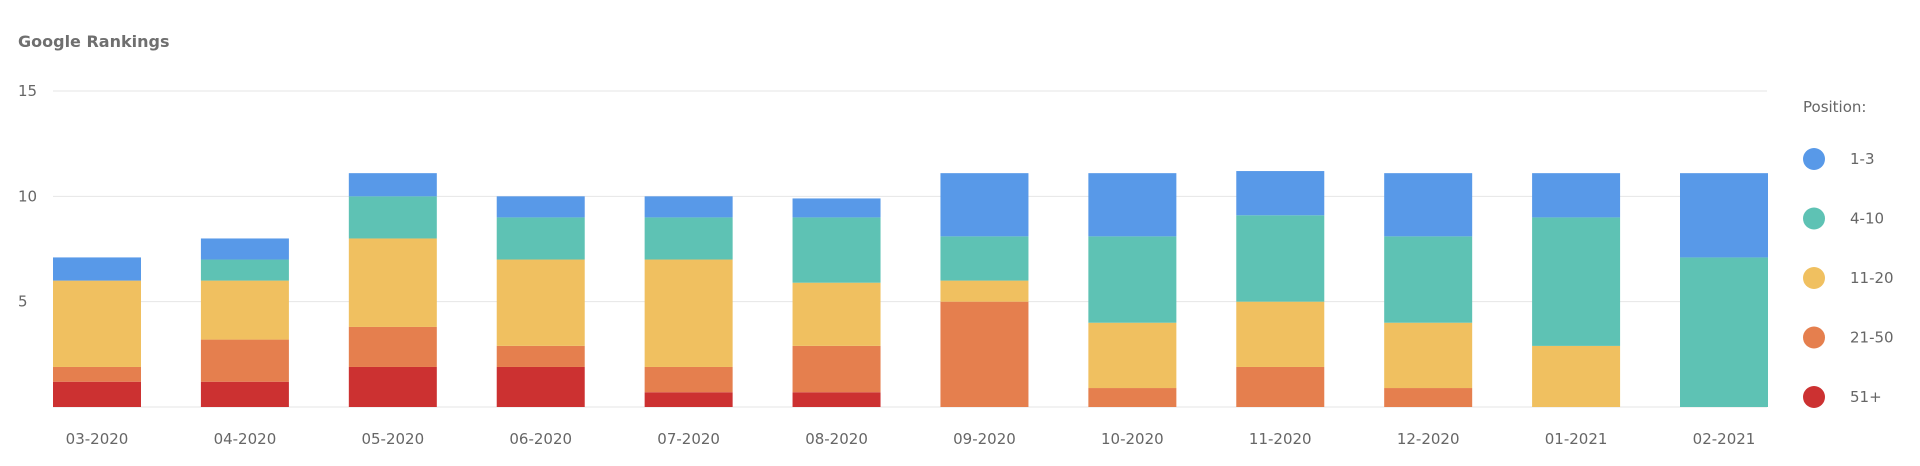 This screenshot has height=466, width=1920. I want to click on legend-label-21-50: 21-50, so click(1872, 338).